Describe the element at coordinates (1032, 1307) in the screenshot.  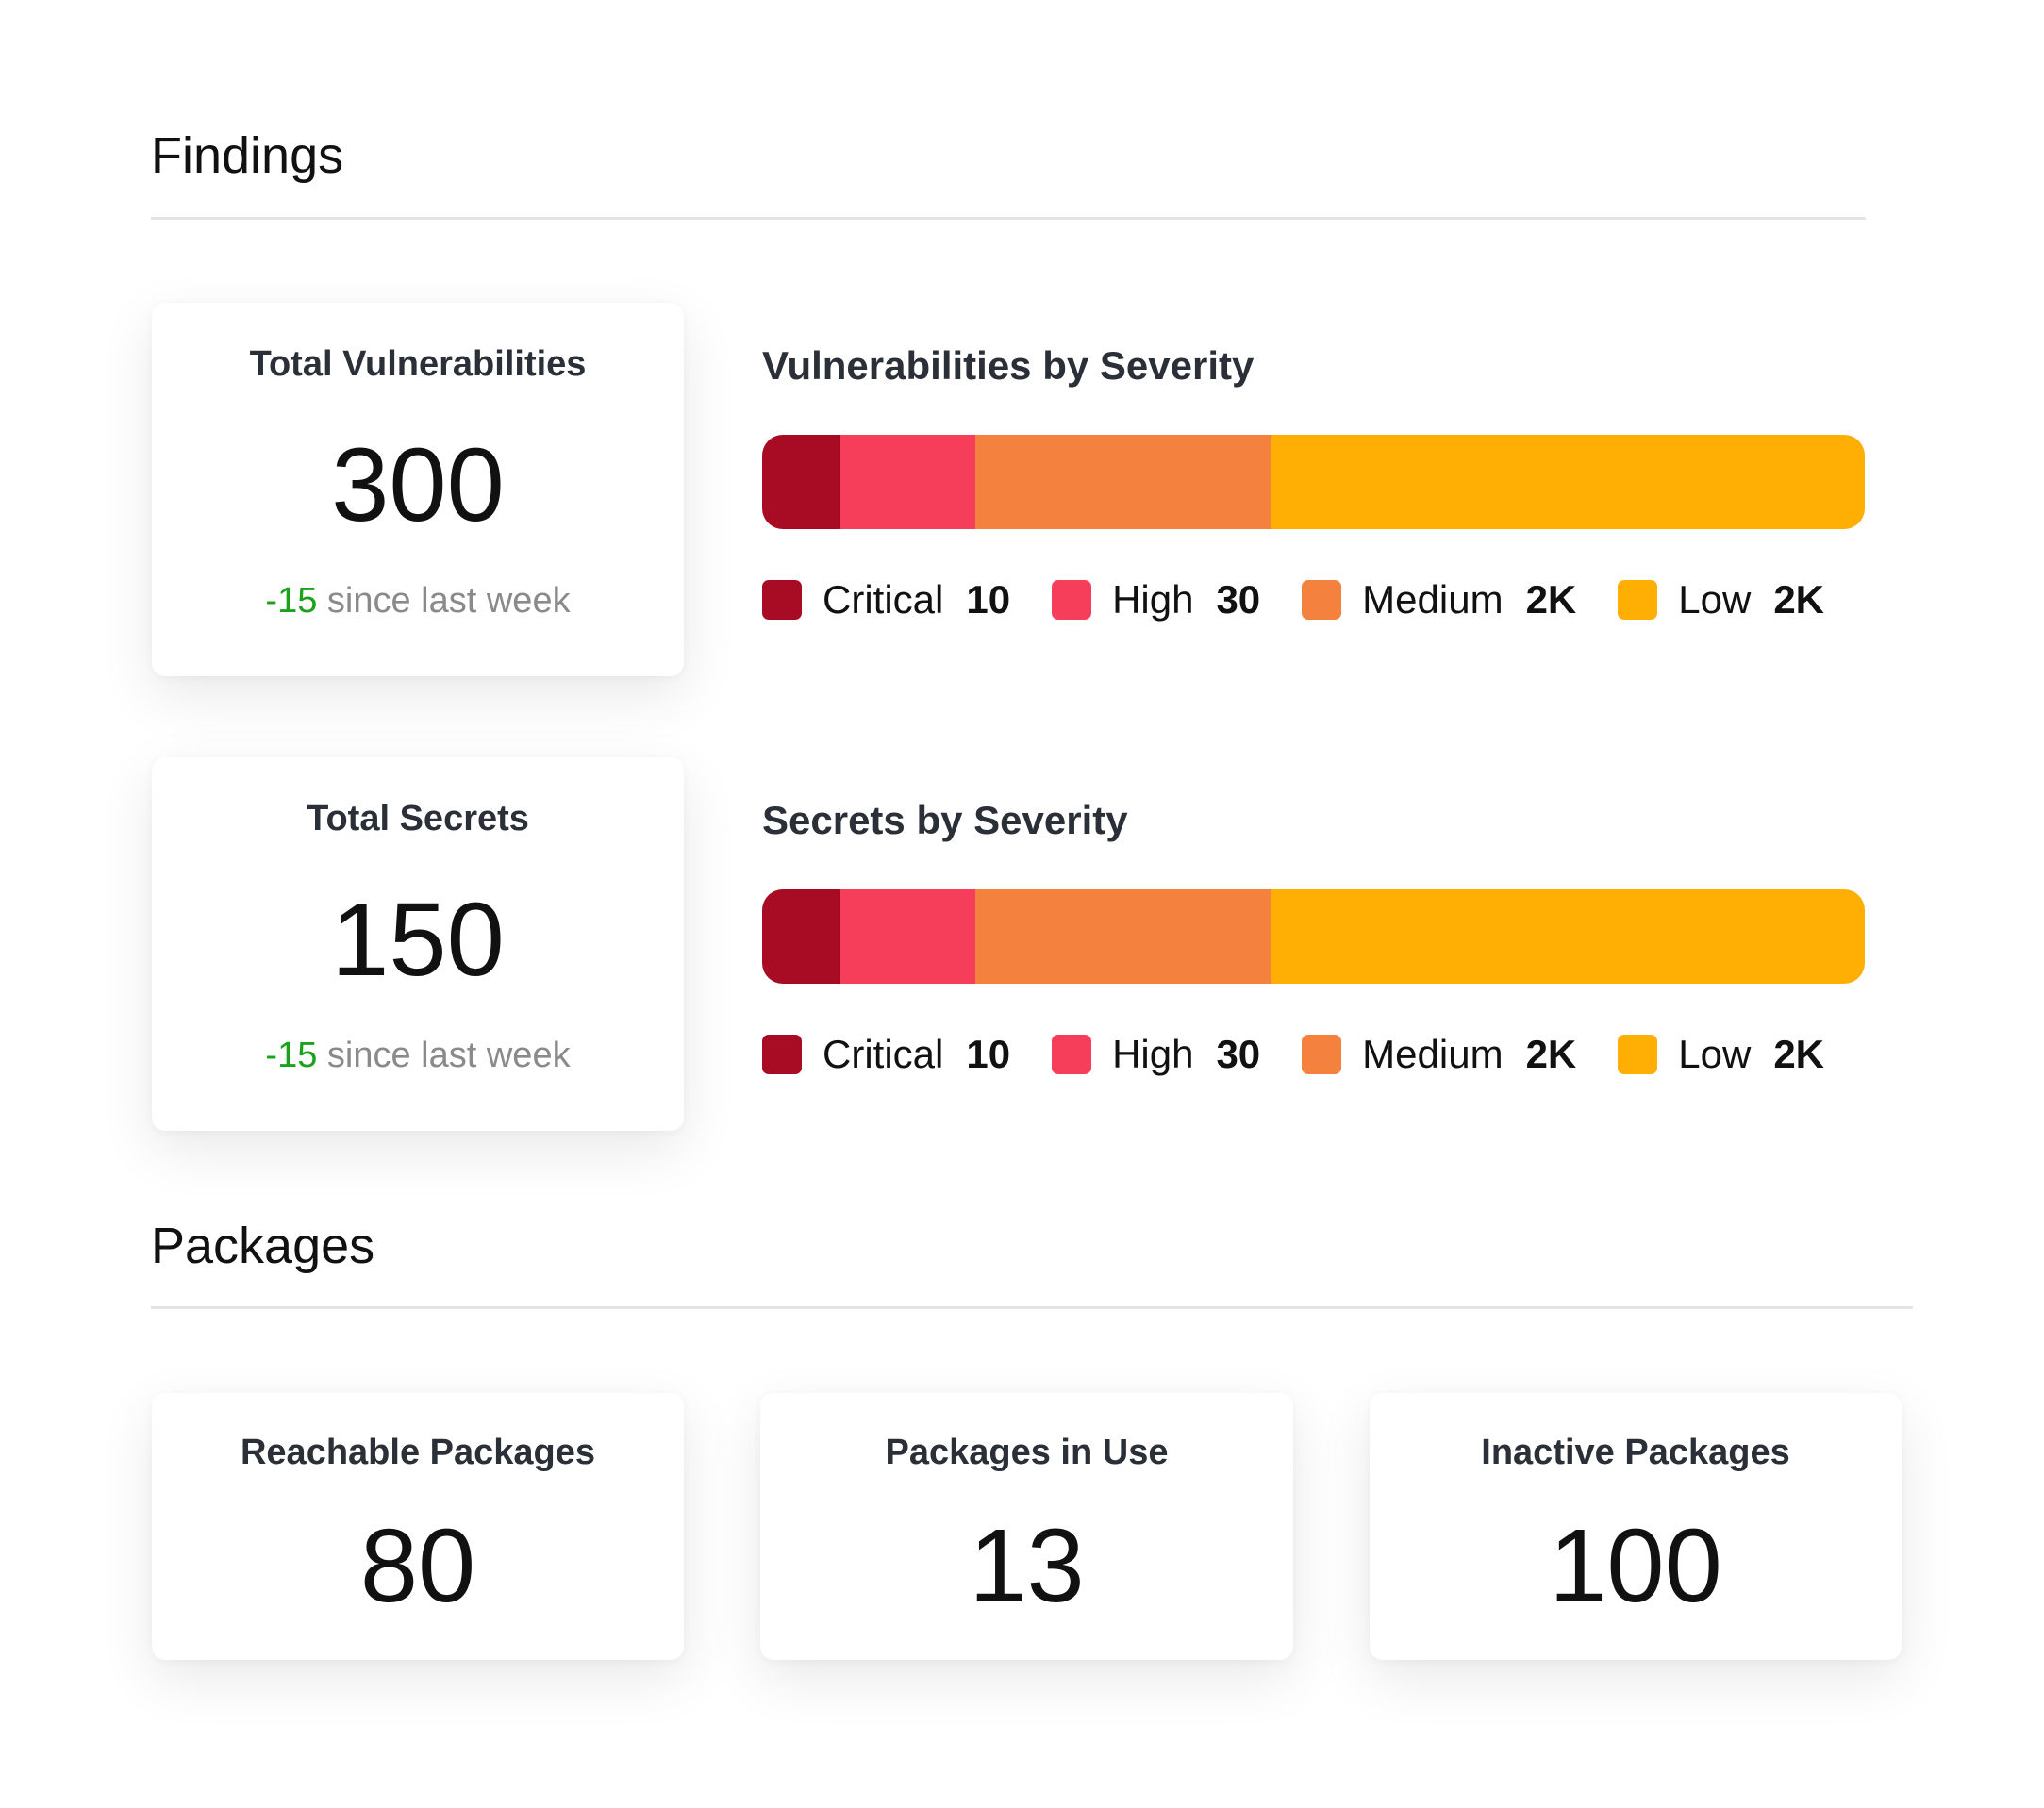
I see `packages-divider` at that location.